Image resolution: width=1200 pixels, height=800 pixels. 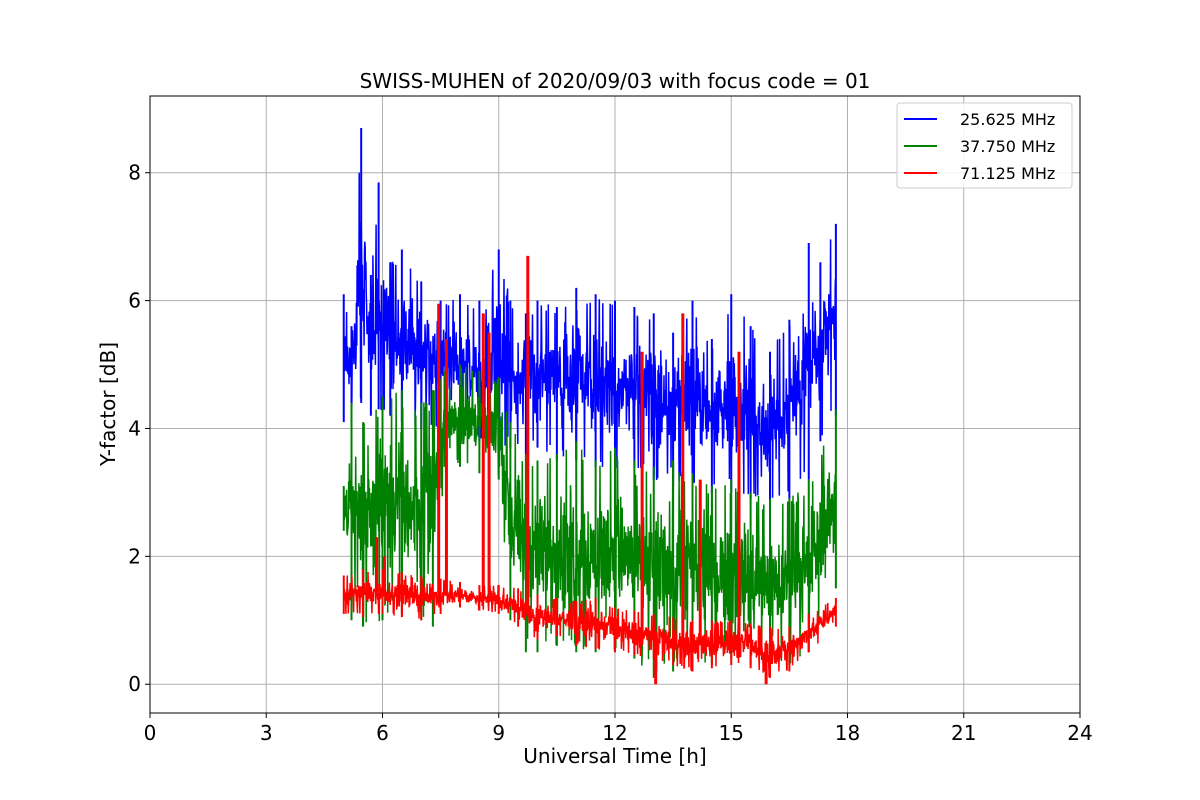 I want to click on legend-label: 71.125 MHz, so click(x=1007, y=173).